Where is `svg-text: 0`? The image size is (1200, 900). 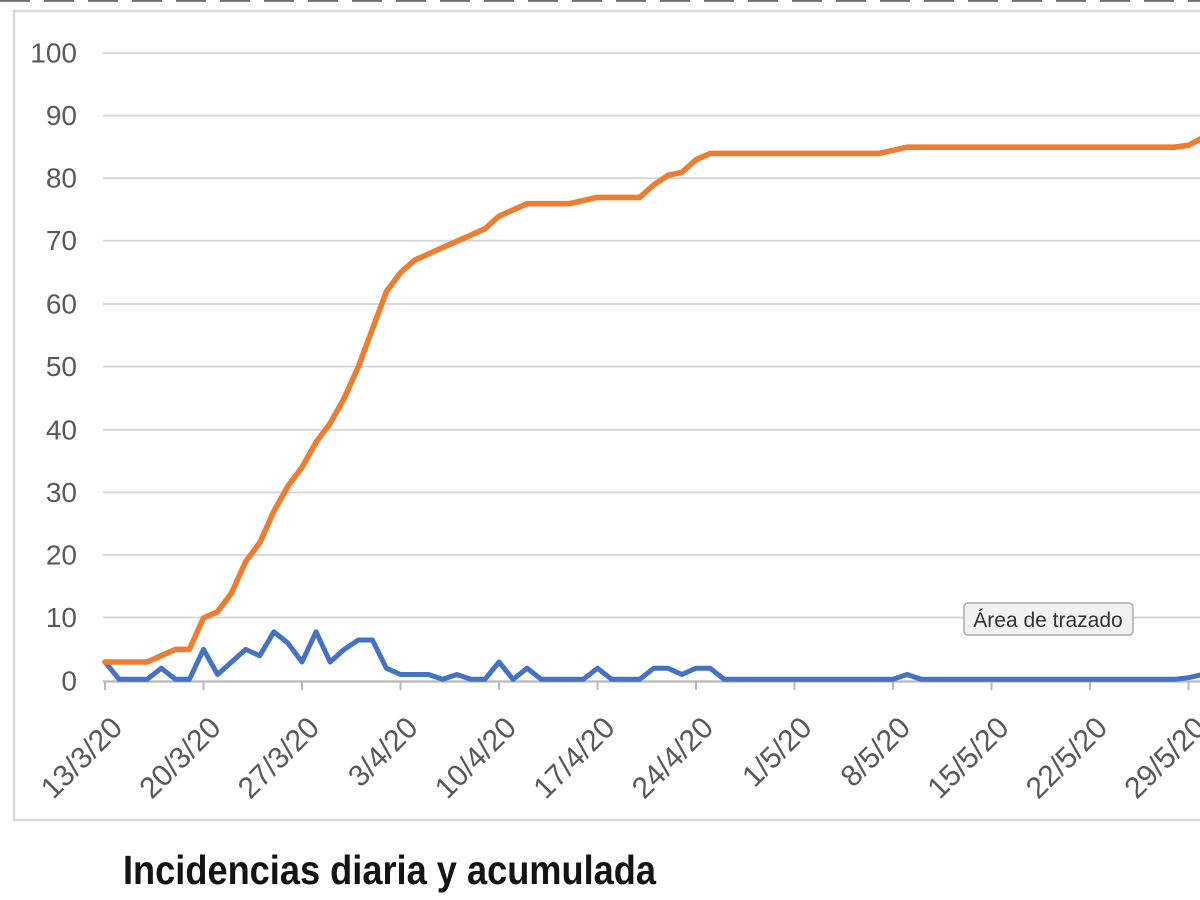 svg-text: 0 is located at coordinates (69, 680).